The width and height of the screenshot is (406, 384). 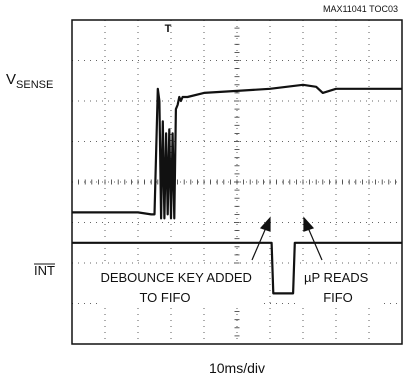 I want to click on up-reads-line-1: µP READS, so click(x=336, y=277).